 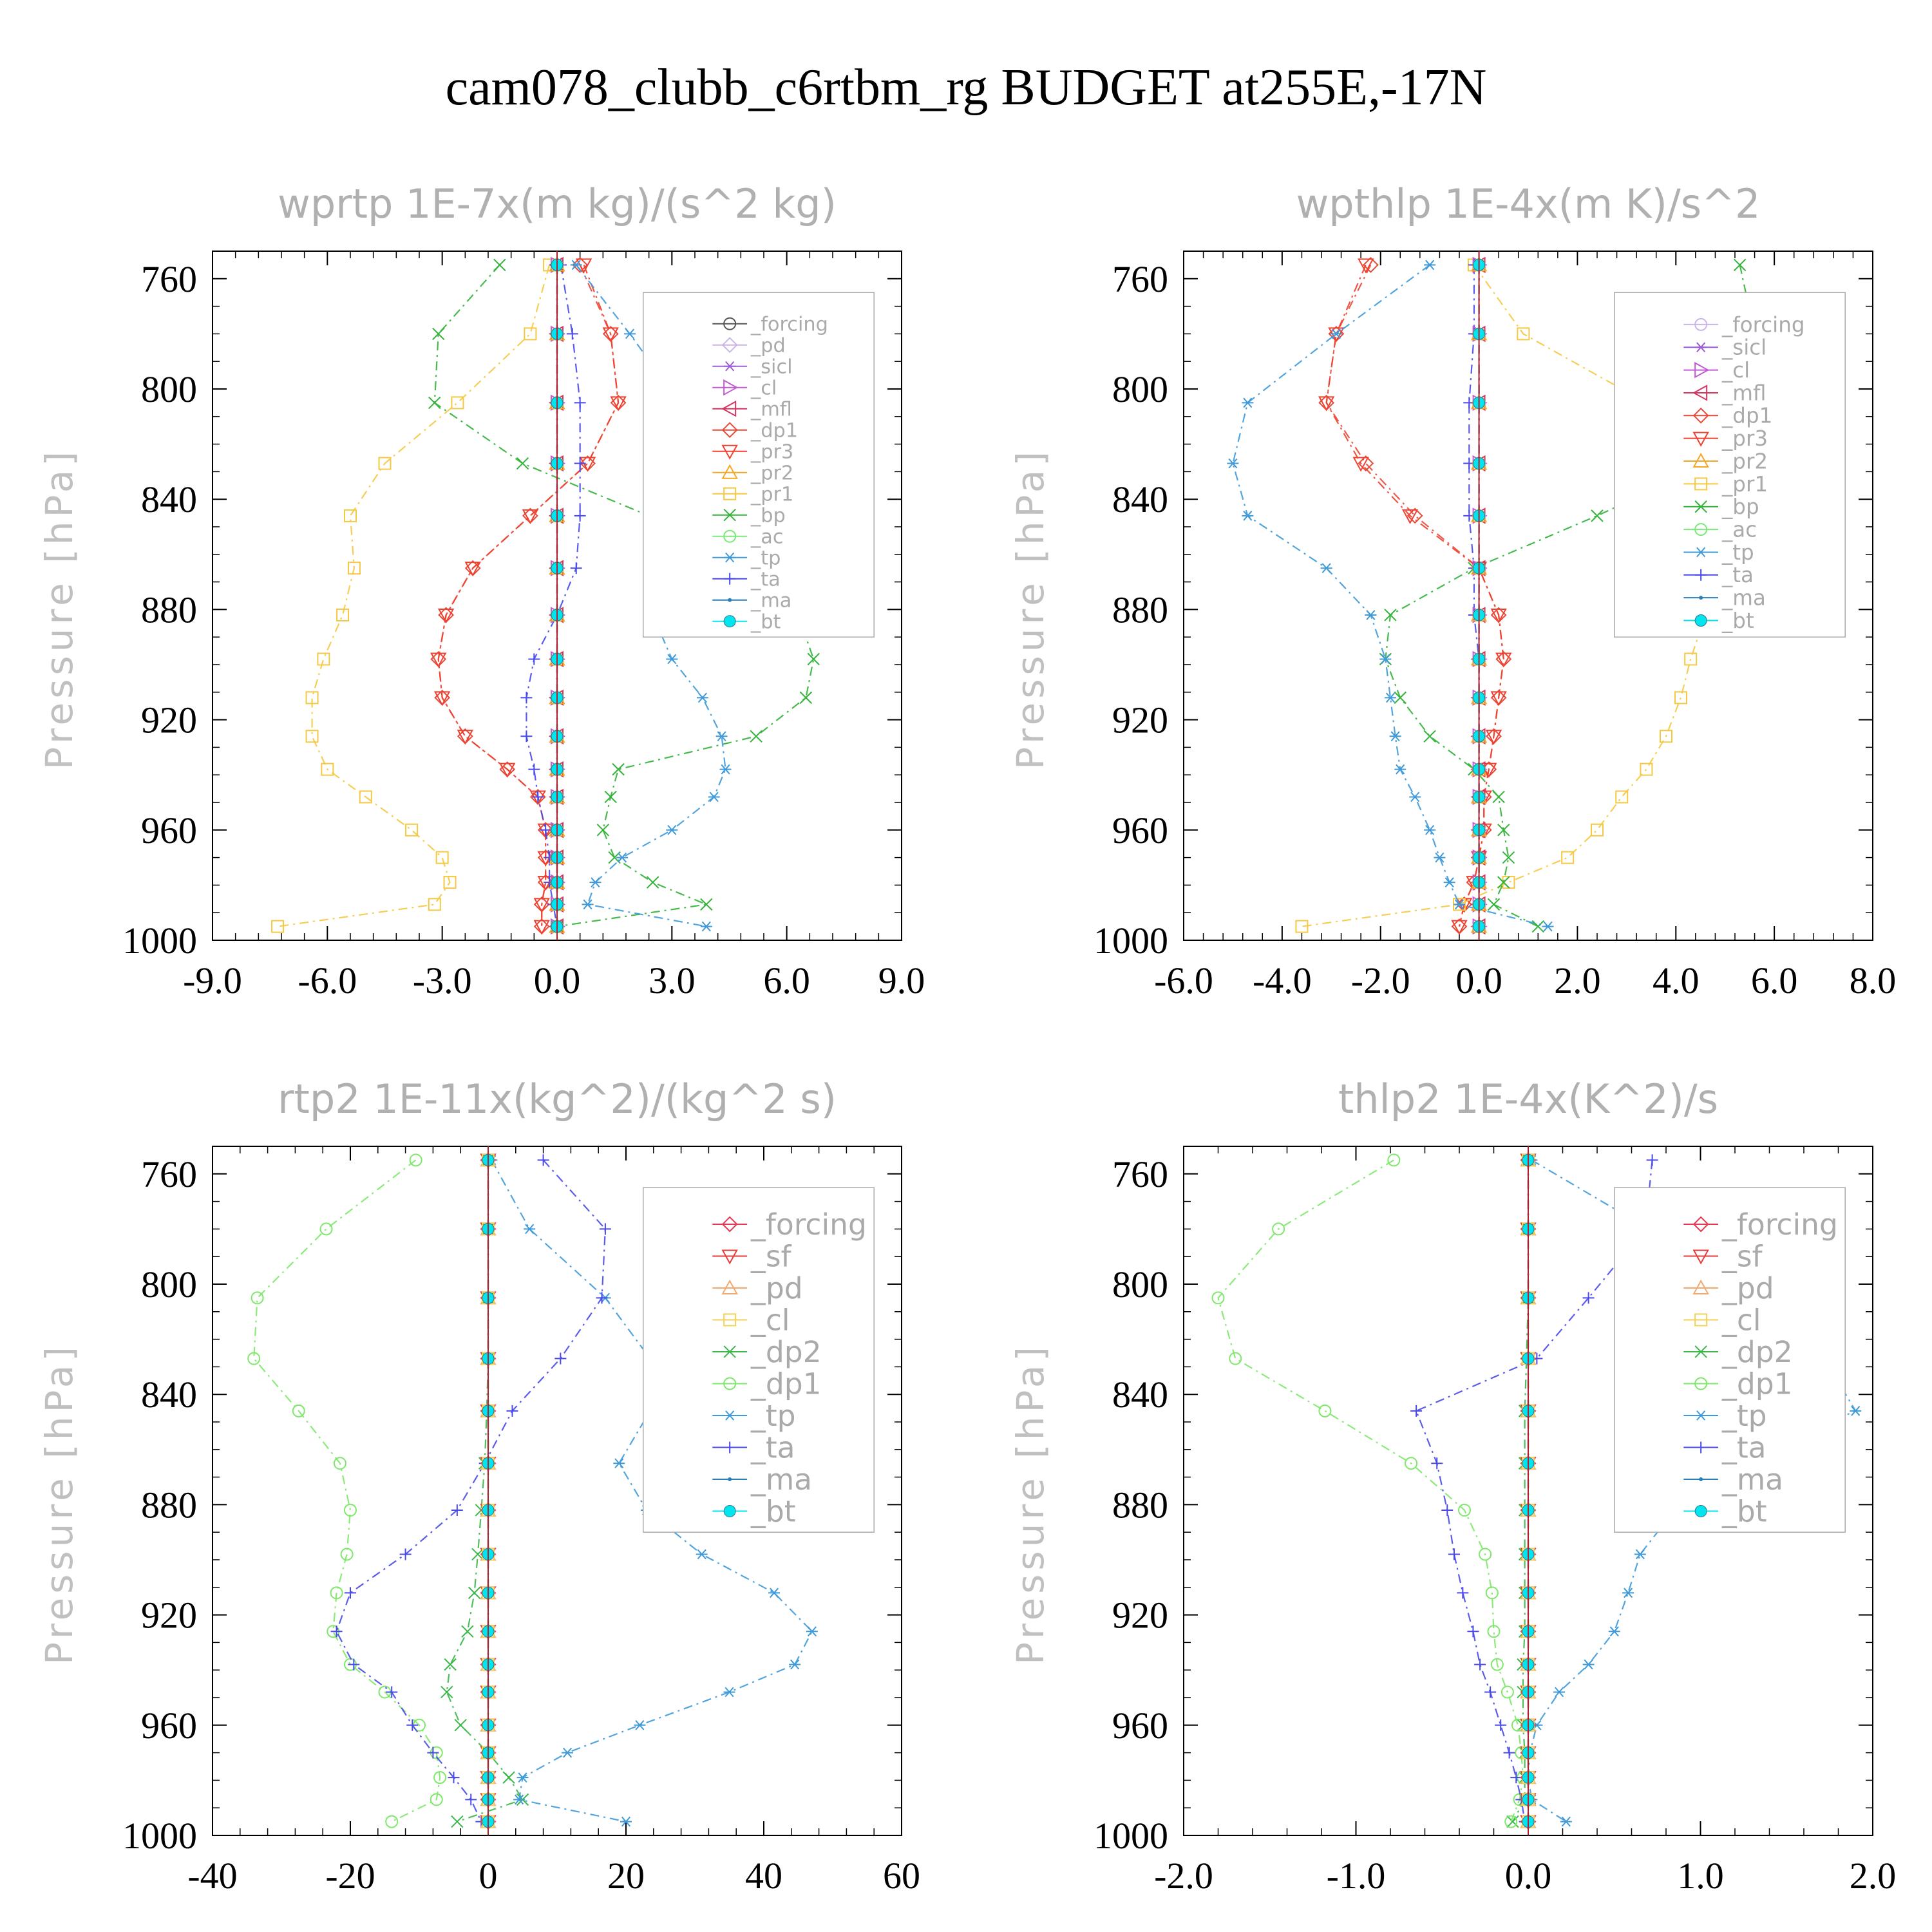 What do you see at coordinates (1774, 980) in the screenshot?
I see `x-tick-label: 6.0` at bounding box center [1774, 980].